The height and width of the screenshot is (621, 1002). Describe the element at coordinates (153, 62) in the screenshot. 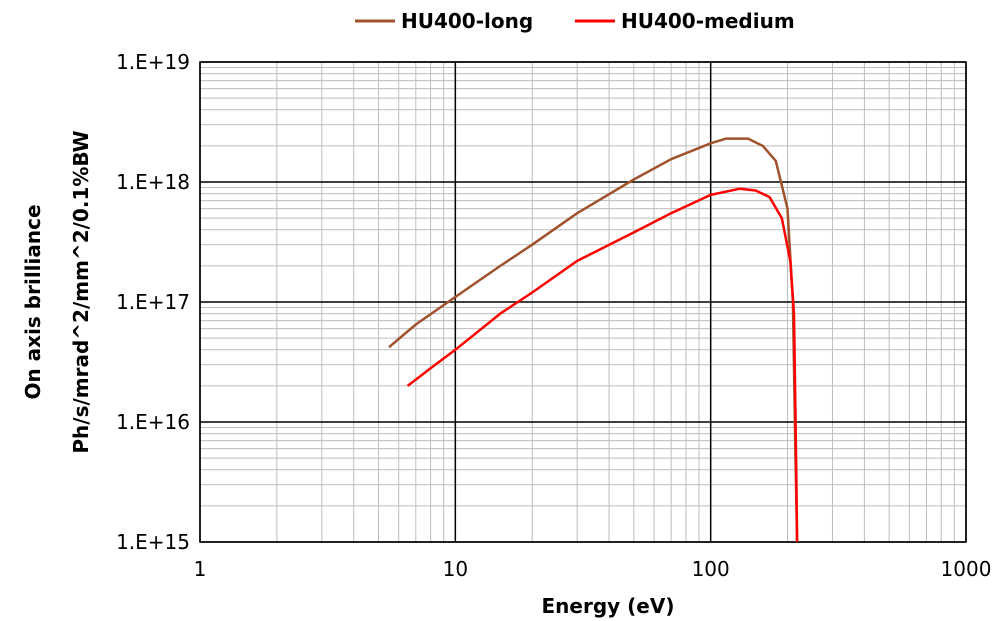

I see `y-tick-label: 1.E+19` at that location.